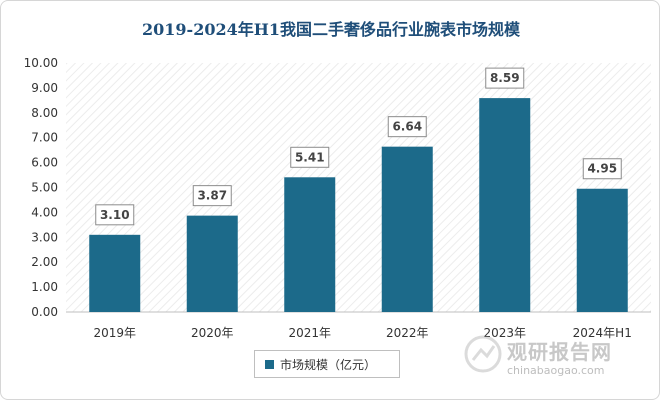 Image resolution: width=660 pixels, height=400 pixels. I want to click on data-label: 3.10, so click(115, 215).